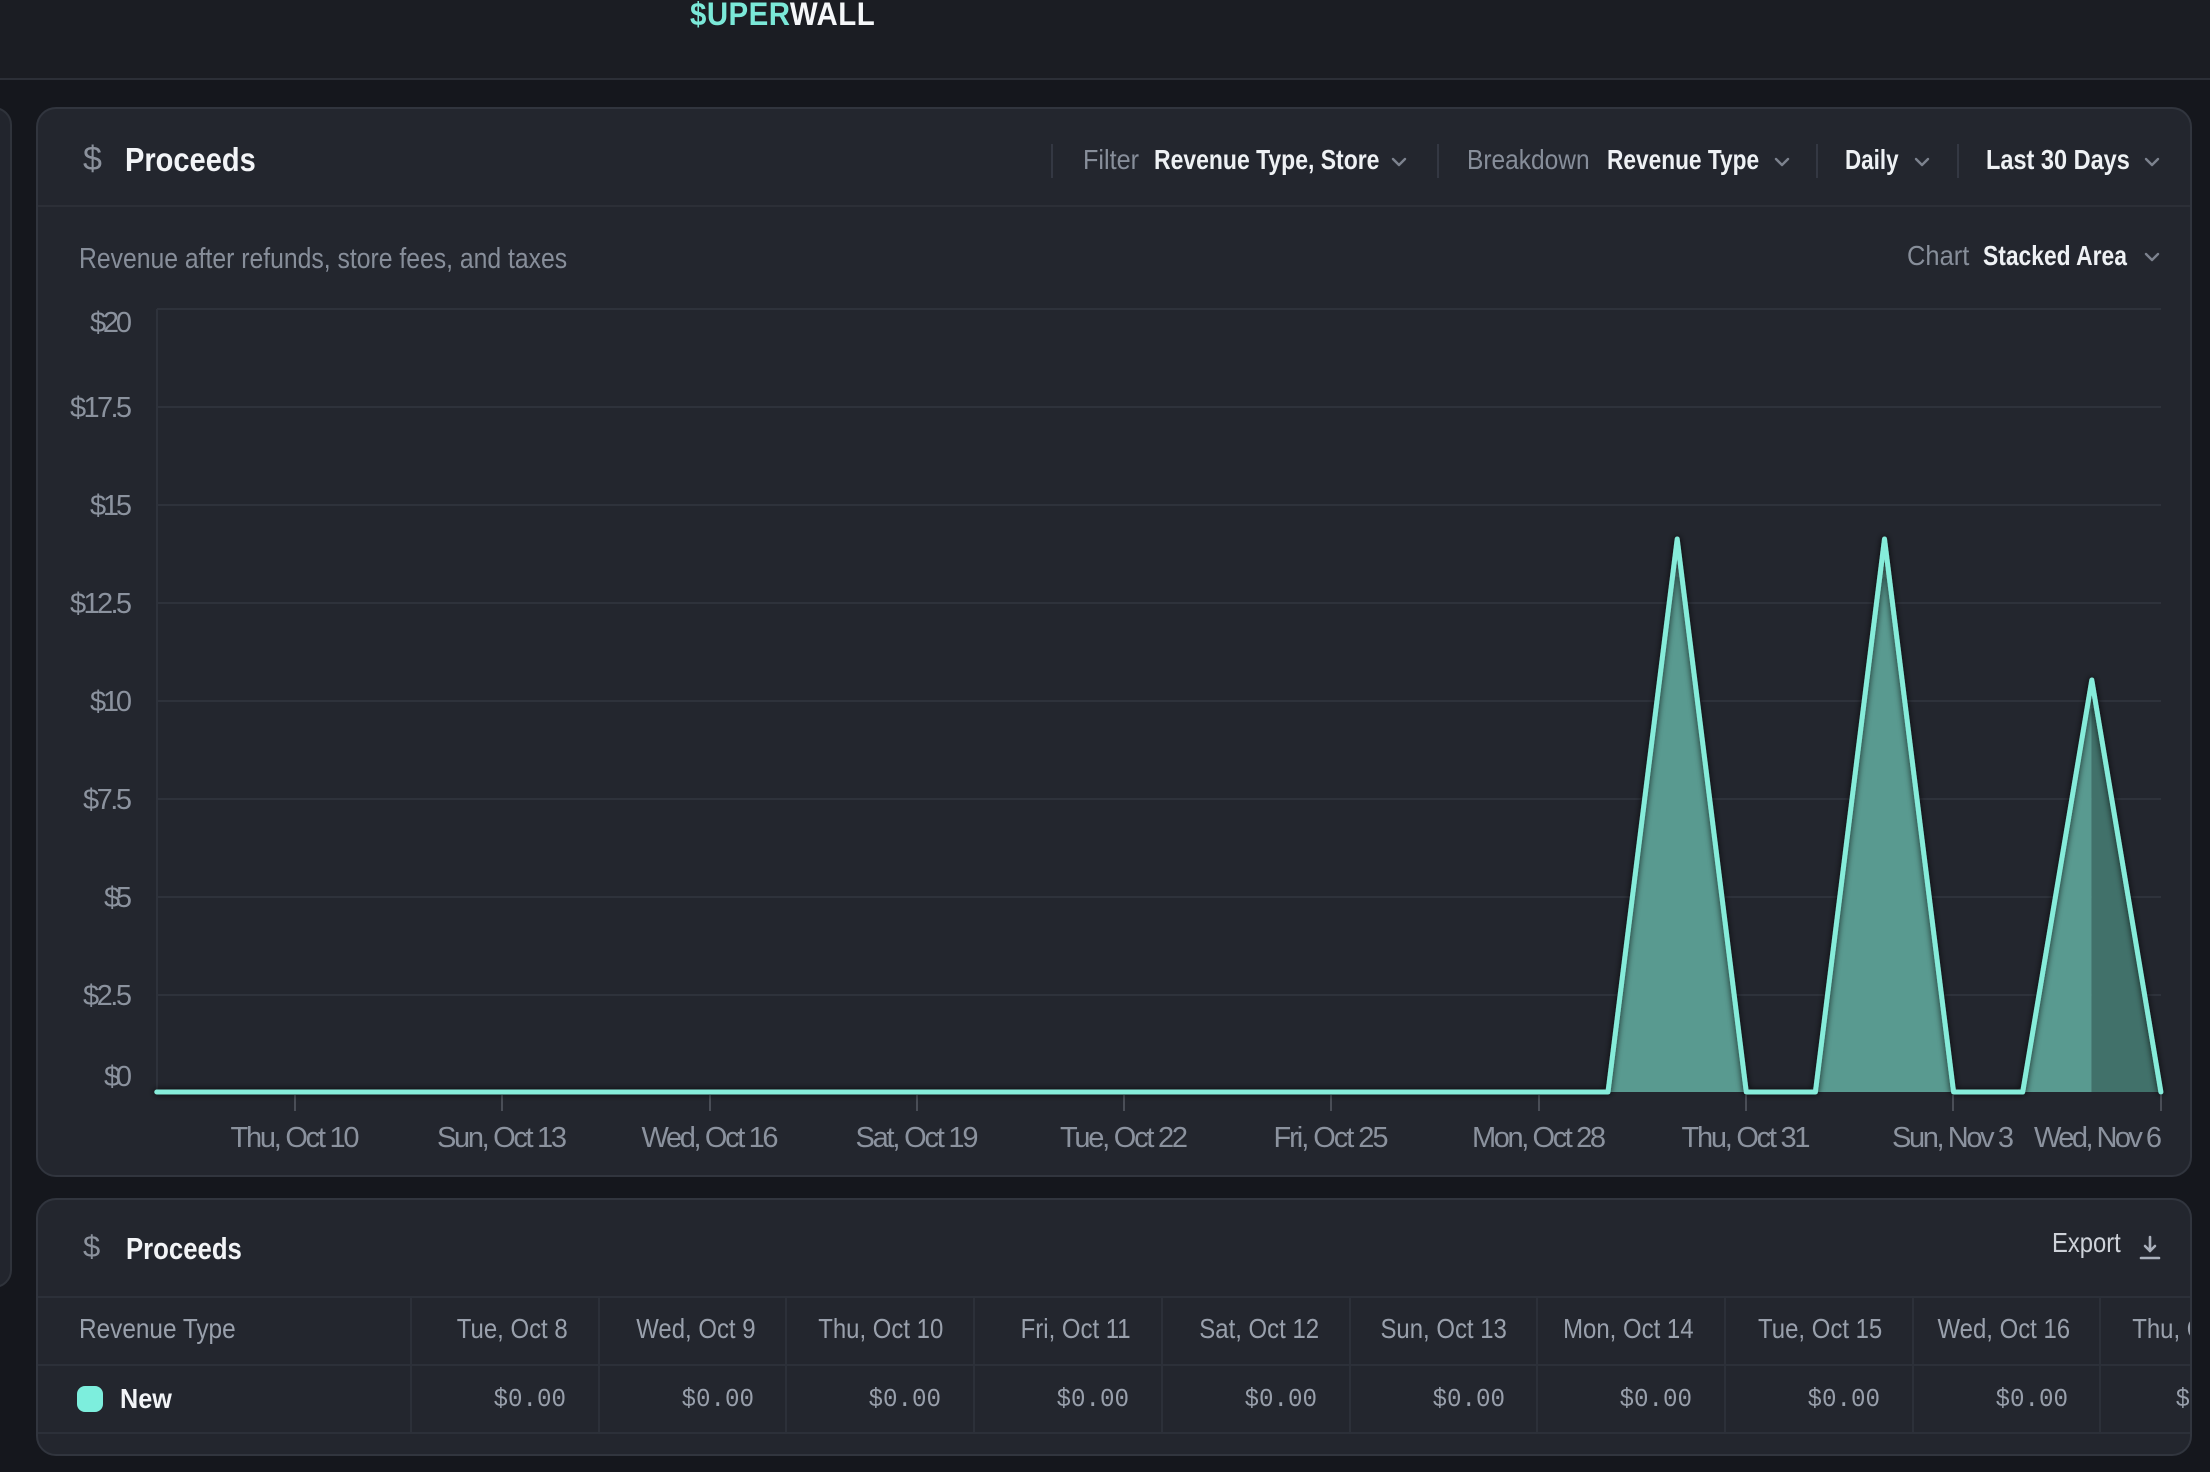 This screenshot has height=1472, width=2210. I want to click on svg-text: Sun, Nov 3, so click(1953, 1138).